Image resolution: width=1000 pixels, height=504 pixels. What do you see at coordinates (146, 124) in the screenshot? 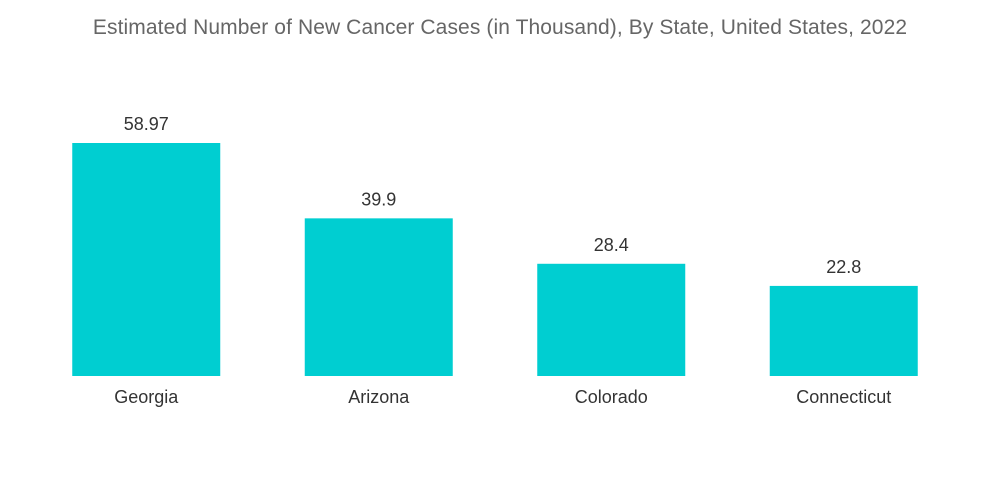
I see `value-label-georgia: 58.97` at bounding box center [146, 124].